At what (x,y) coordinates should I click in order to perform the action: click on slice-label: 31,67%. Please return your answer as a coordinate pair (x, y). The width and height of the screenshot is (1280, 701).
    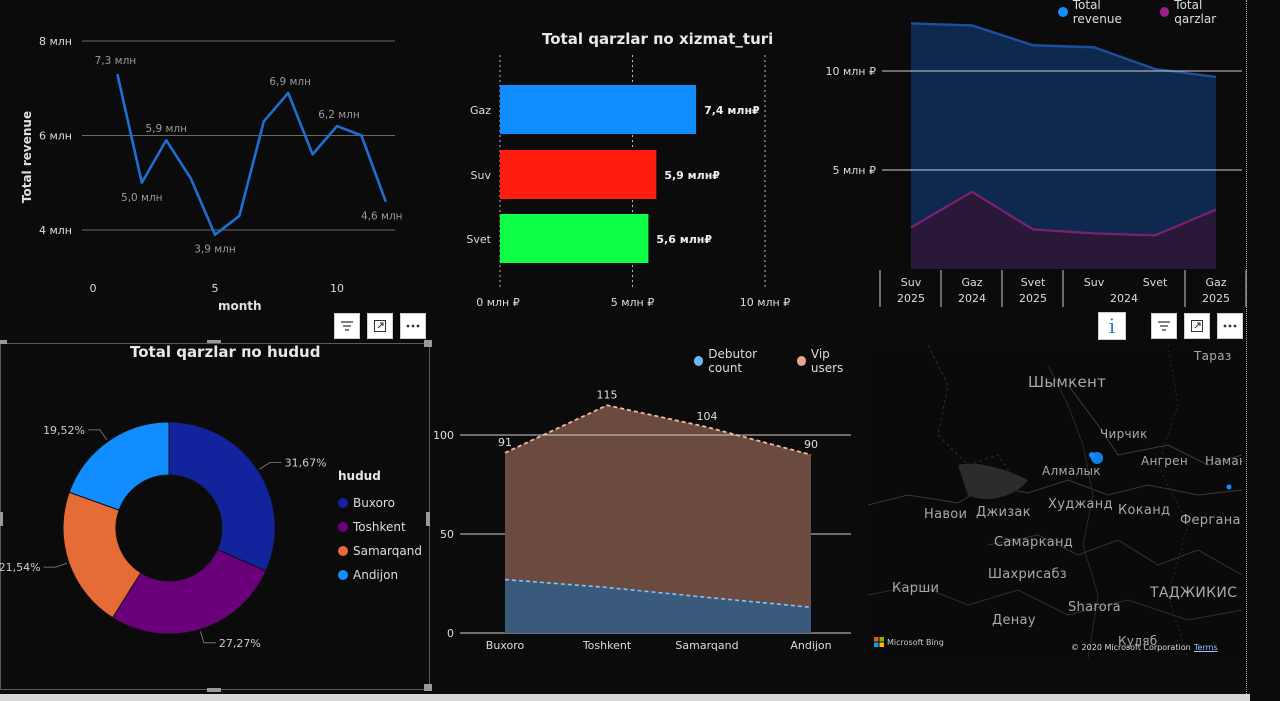
    Looking at the image, I should click on (306, 463).